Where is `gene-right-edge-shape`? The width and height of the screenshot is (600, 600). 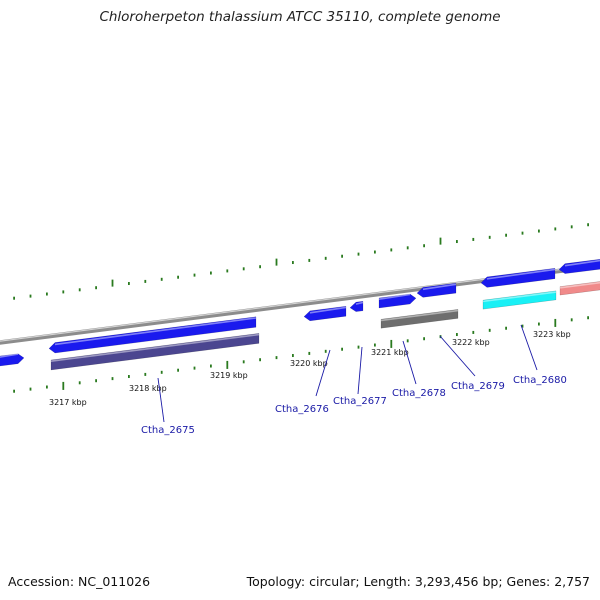 gene-right-edge-shape is located at coordinates (579, 266).